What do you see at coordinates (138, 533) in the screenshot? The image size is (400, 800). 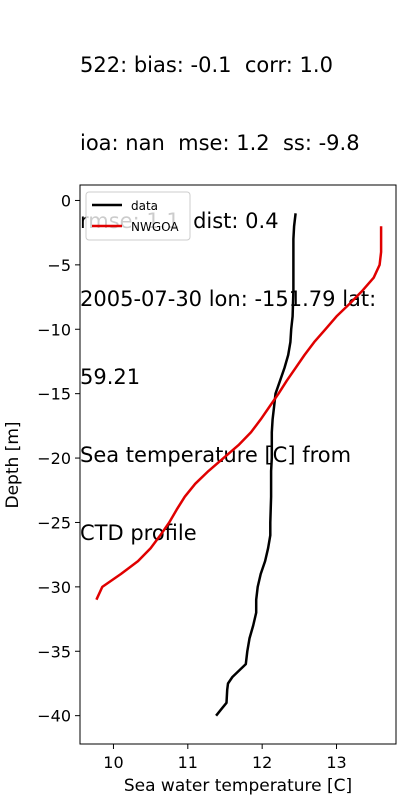 I see `title-line: CTD profile` at bounding box center [138, 533].